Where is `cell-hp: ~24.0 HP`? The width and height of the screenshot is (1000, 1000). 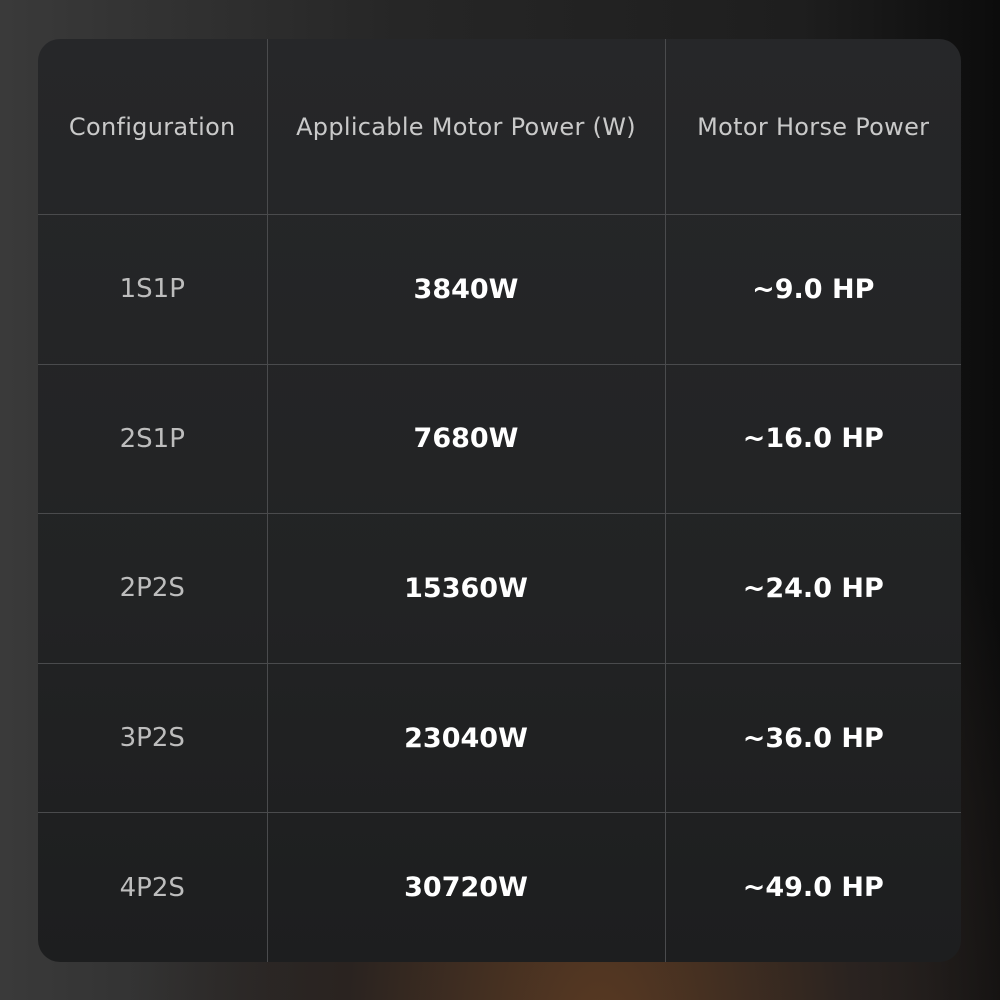
cell-hp: ~24.0 HP is located at coordinates (813, 588).